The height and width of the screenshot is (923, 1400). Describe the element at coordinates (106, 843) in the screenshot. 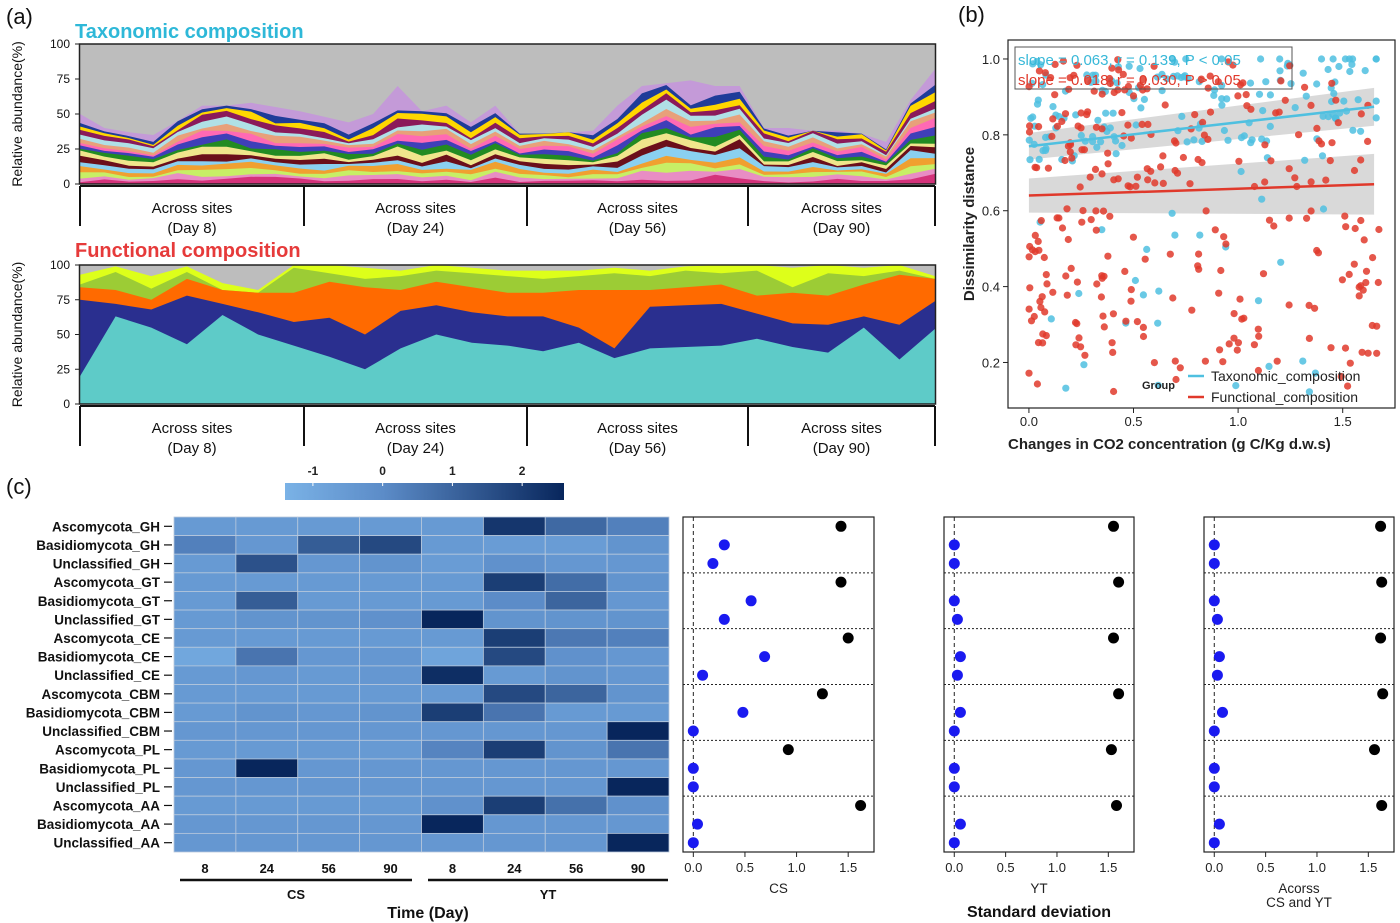

I see `row-label: Unclassified_AA` at that location.